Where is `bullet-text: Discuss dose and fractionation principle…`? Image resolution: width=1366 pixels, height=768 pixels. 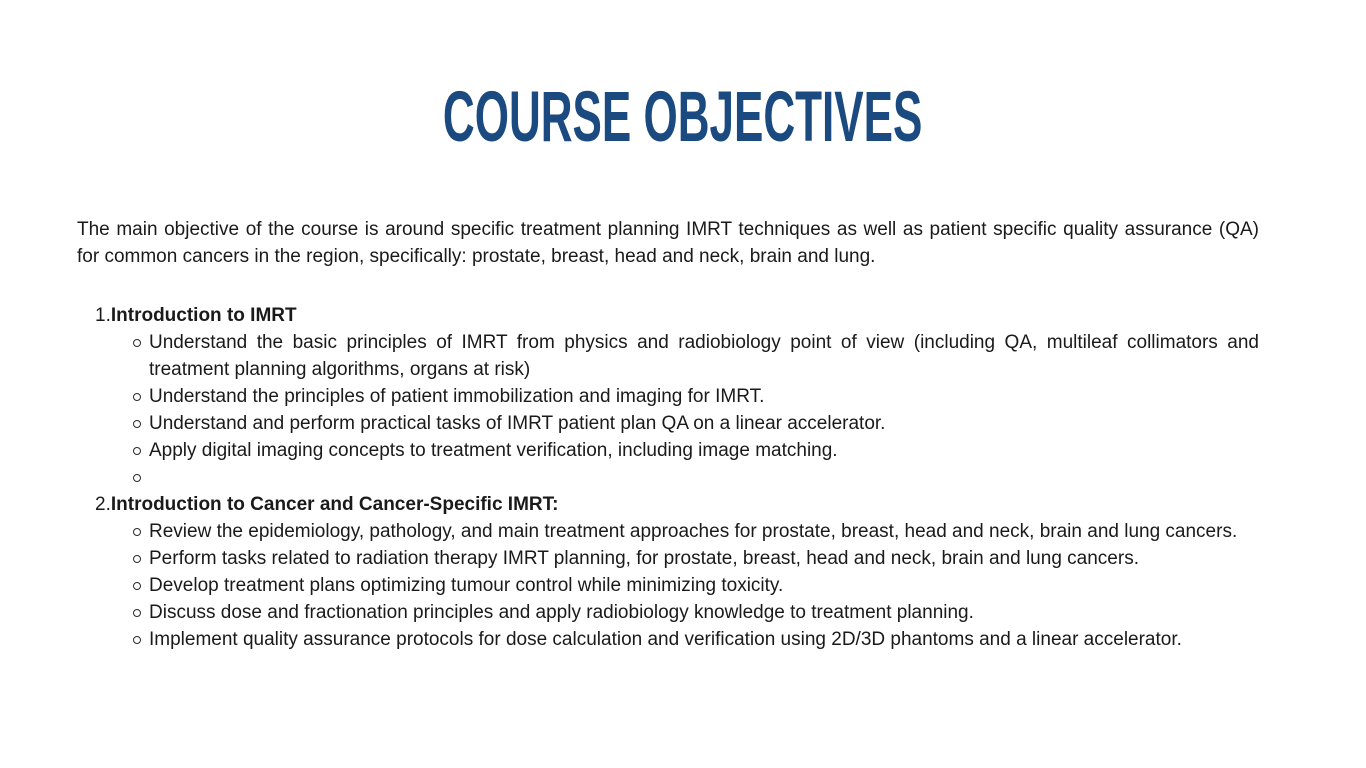
bullet-text: Discuss dose and fractionation principle… is located at coordinates (561, 612).